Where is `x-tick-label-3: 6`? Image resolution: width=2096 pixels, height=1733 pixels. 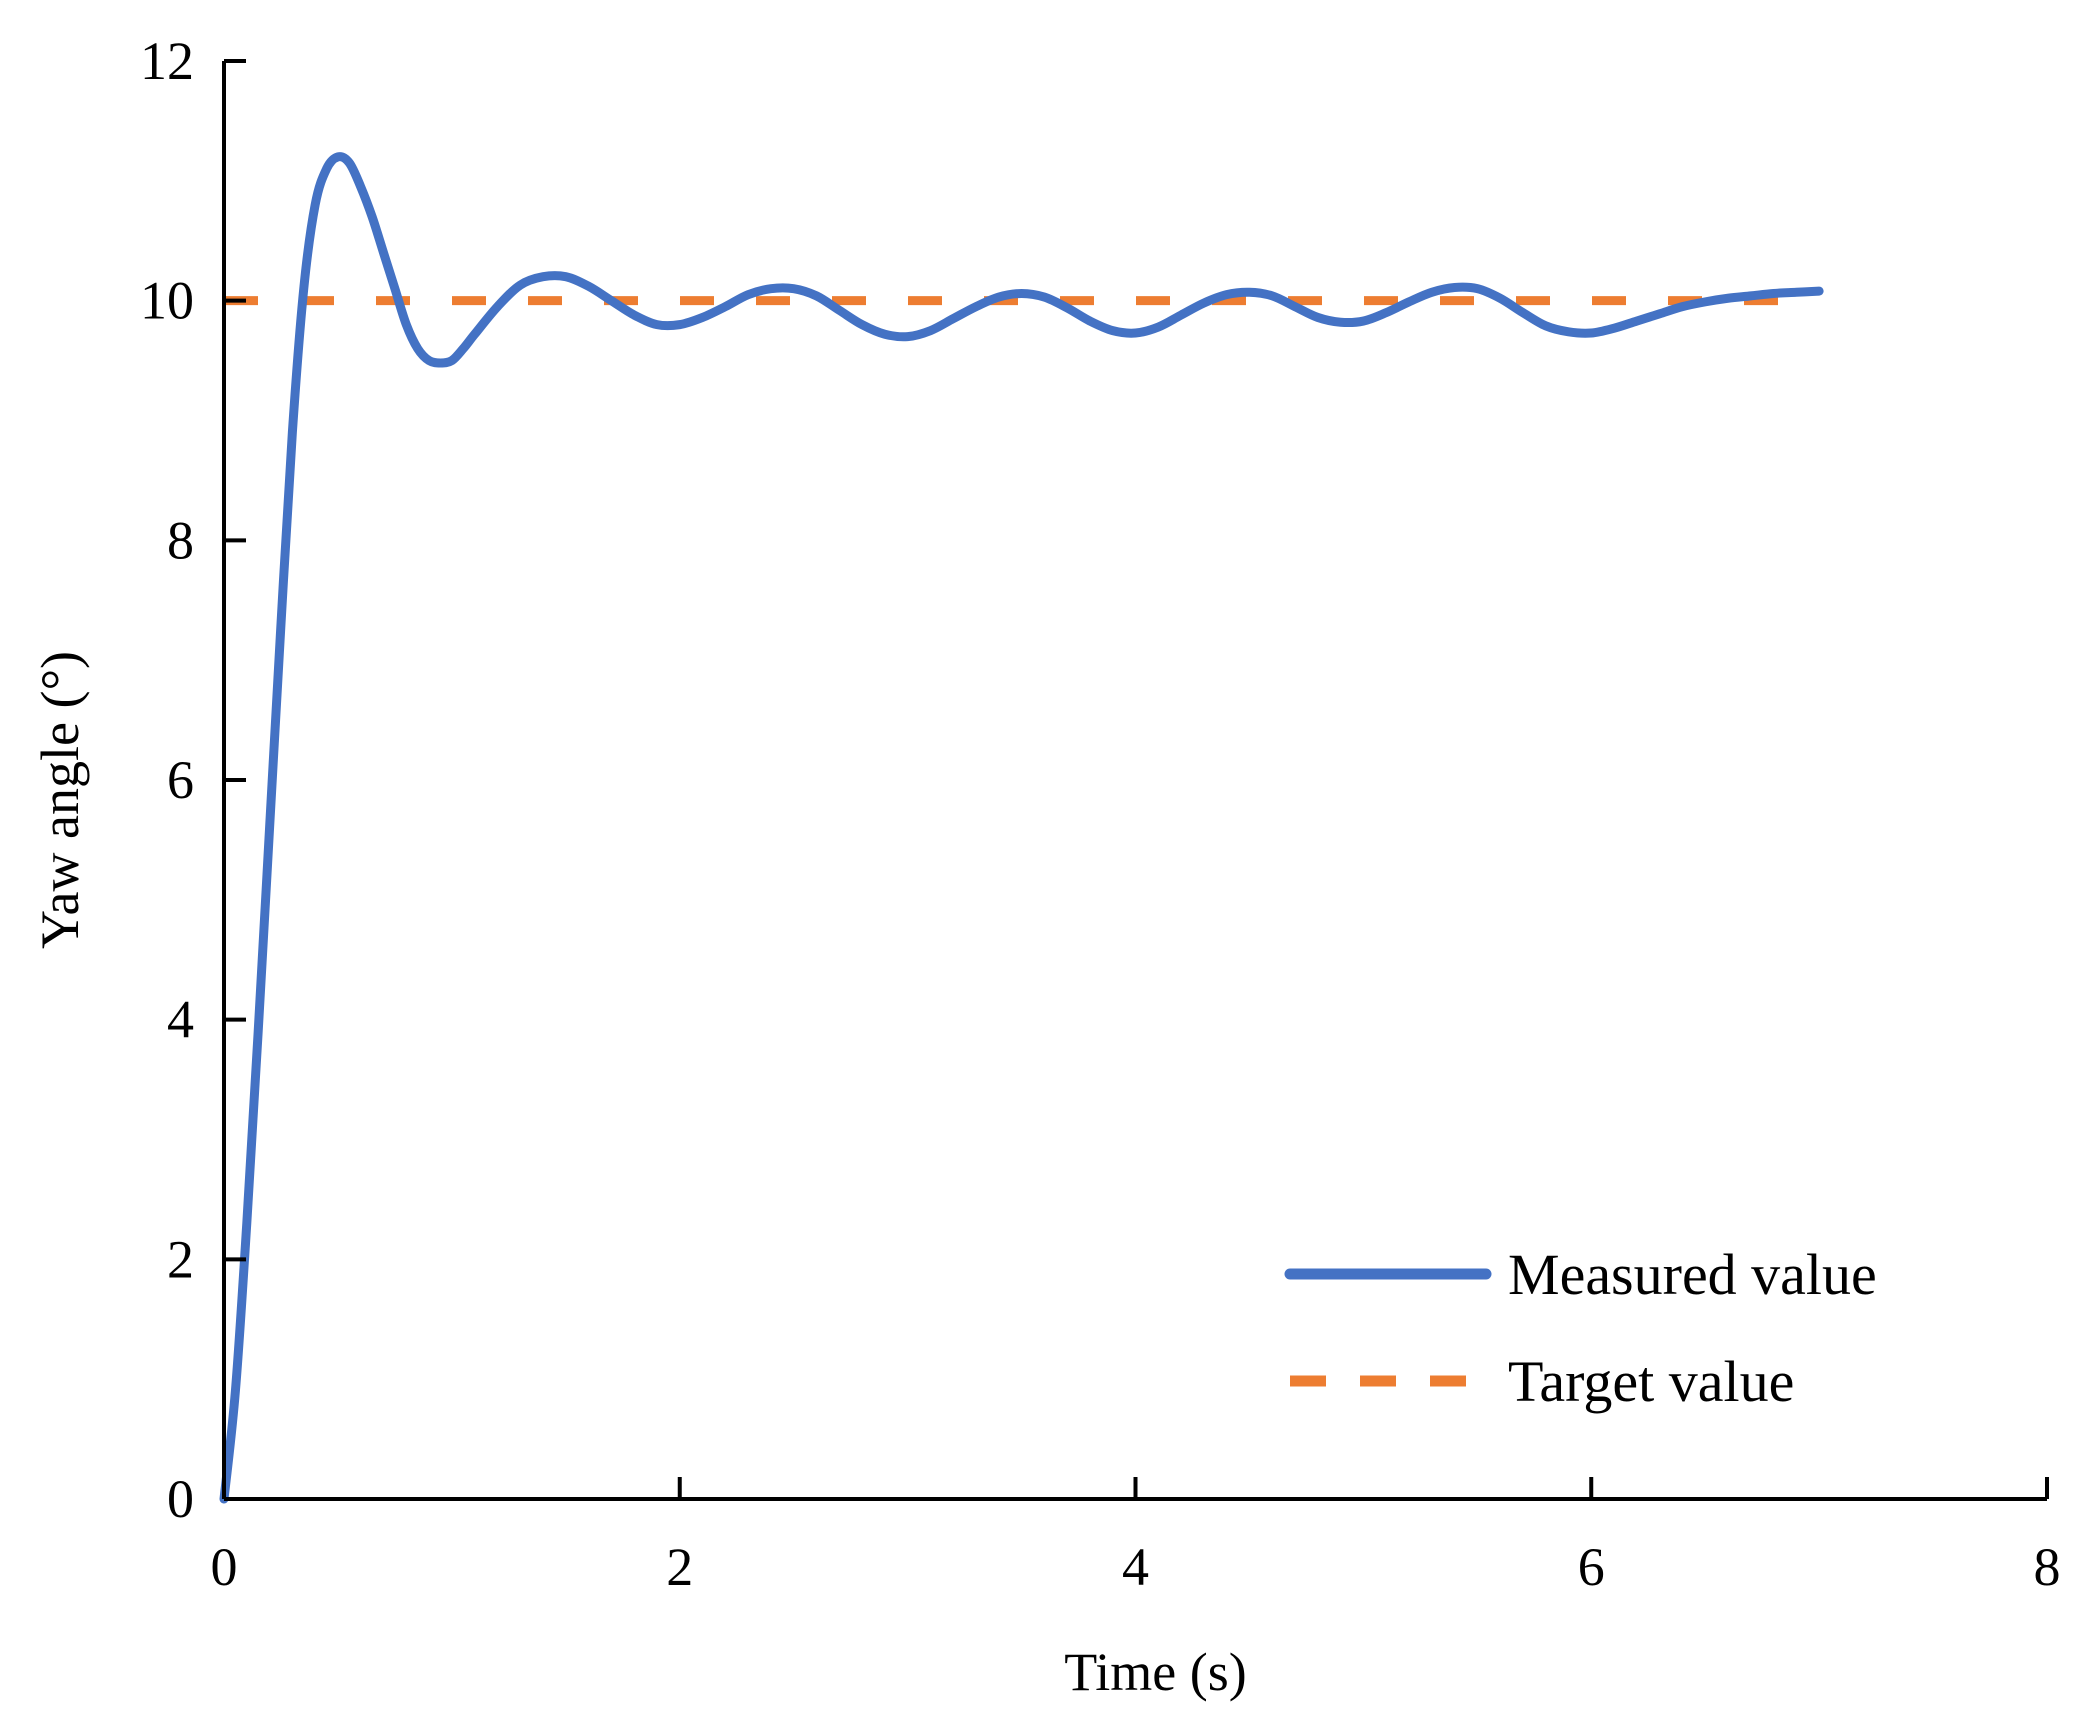 x-tick-label-3: 6 is located at coordinates (1591, 1567).